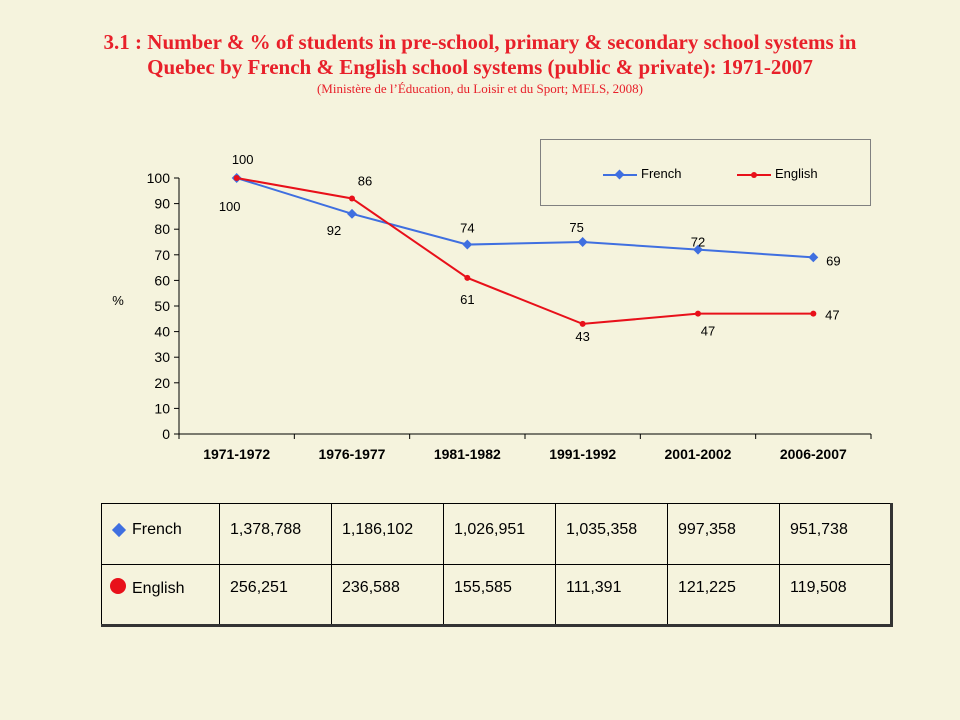  Describe the element at coordinates (576, 227) in the screenshot. I see `data-label-french: 75` at that location.